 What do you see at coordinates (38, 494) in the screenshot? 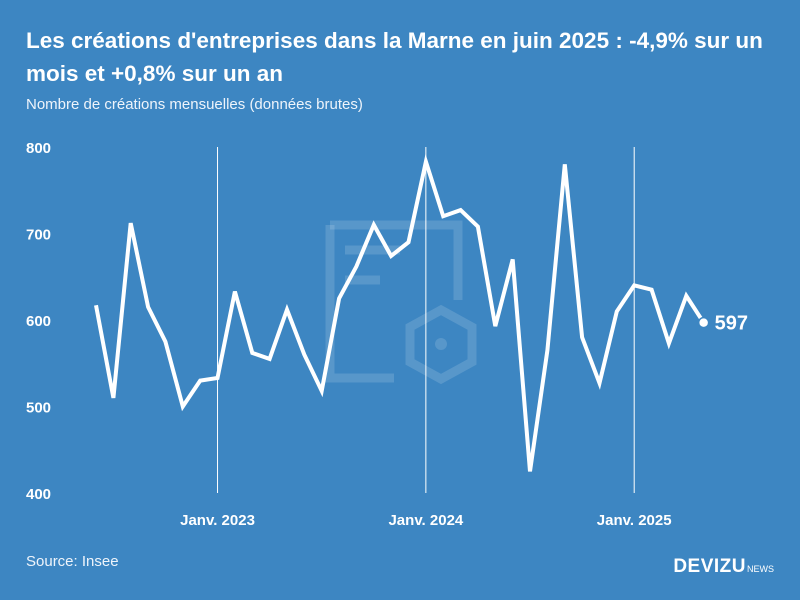
I see `y-tick-label: 400` at bounding box center [38, 494].